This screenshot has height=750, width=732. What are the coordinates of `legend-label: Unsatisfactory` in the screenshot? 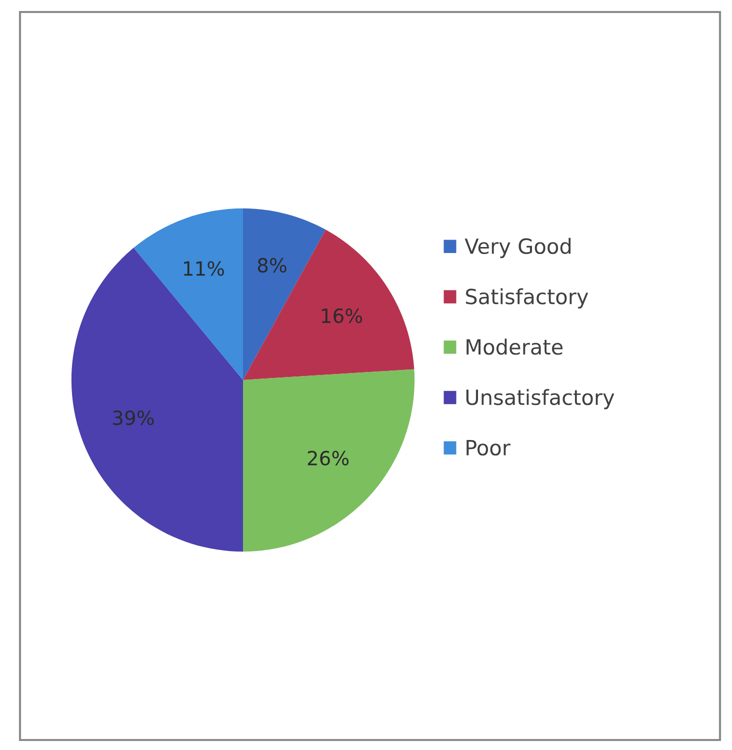 It's located at (540, 399).